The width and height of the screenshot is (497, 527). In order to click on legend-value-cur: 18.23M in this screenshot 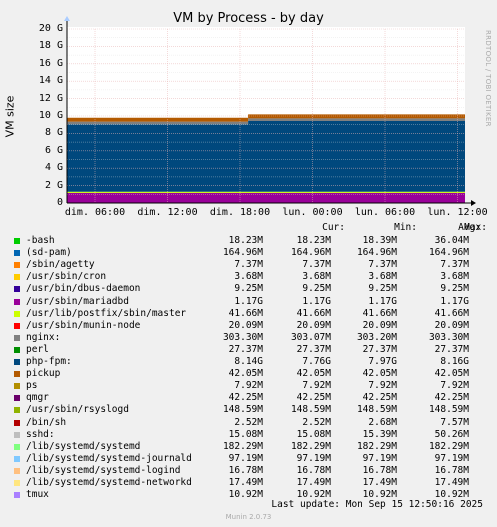, I will do `click(245, 240)`.